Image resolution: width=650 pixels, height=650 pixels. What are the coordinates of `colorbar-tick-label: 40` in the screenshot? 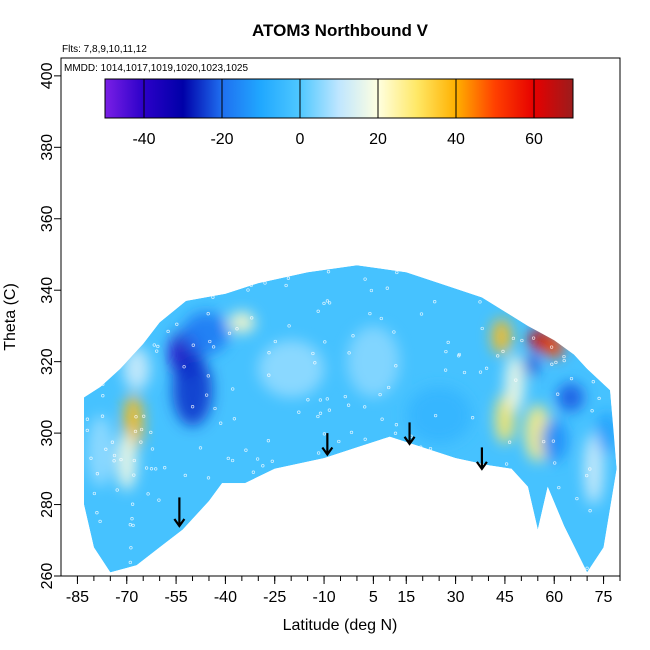 It's located at (456, 139).